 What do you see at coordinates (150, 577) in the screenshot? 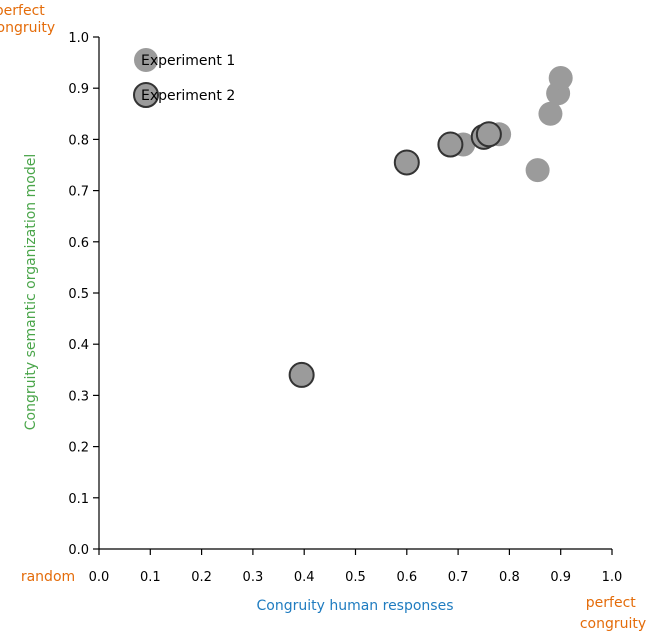
I see `x-tick-label: 0.1` at bounding box center [150, 577].